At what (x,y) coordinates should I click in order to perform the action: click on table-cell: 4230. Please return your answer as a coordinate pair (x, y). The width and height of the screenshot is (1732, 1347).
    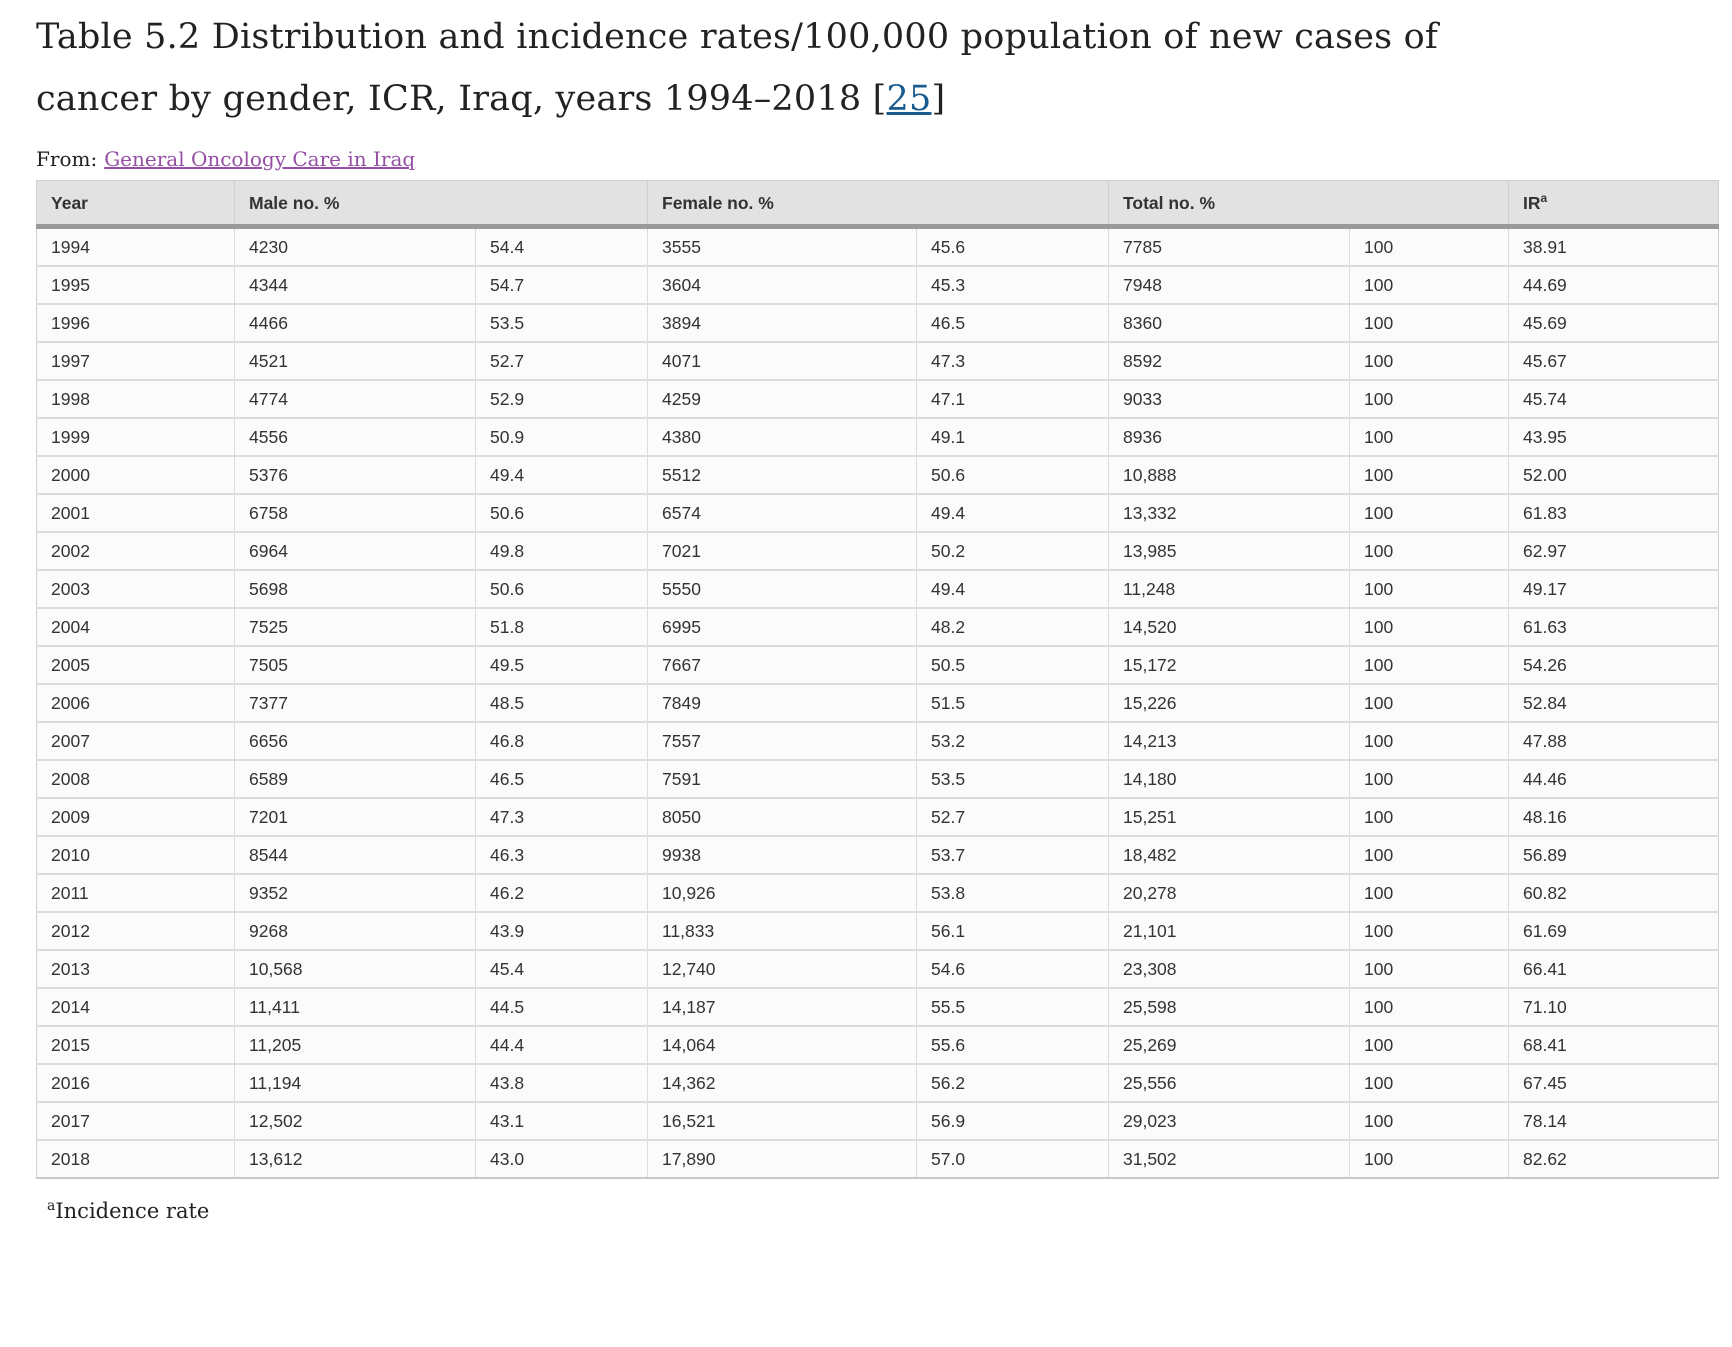
    Looking at the image, I should click on (355, 246).